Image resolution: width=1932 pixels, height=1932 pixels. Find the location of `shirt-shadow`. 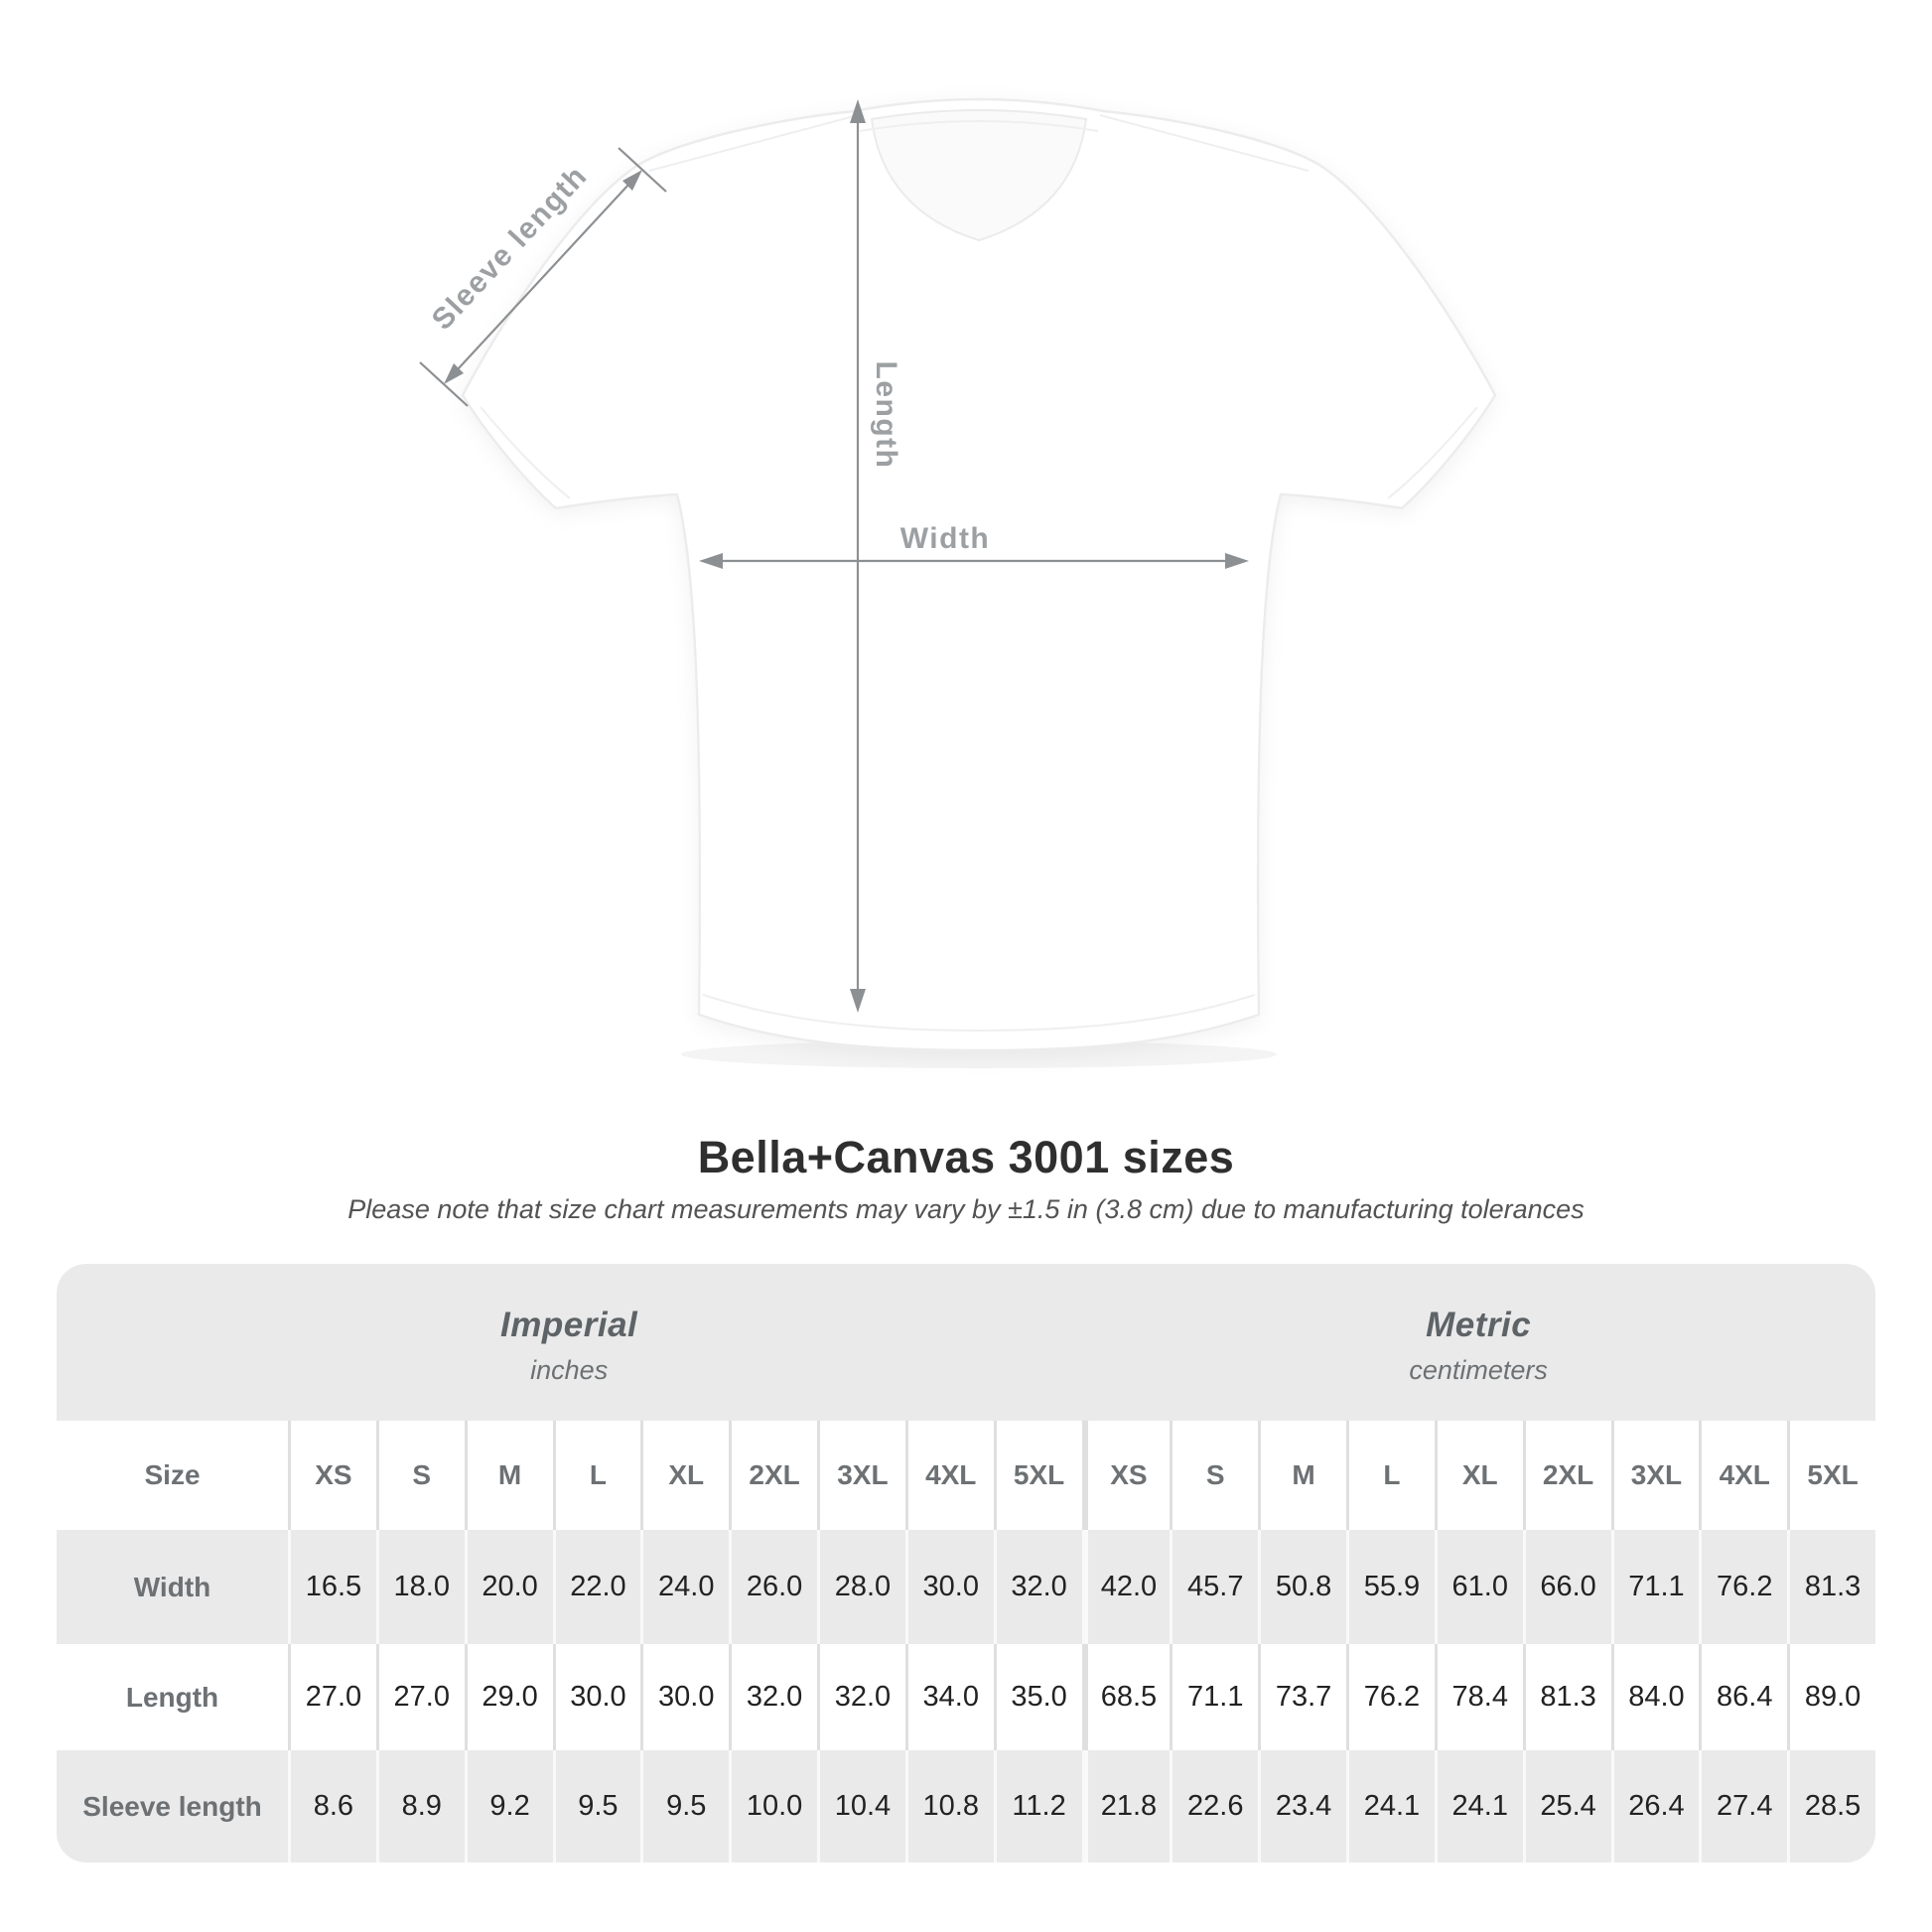

shirt-shadow is located at coordinates (979, 1054).